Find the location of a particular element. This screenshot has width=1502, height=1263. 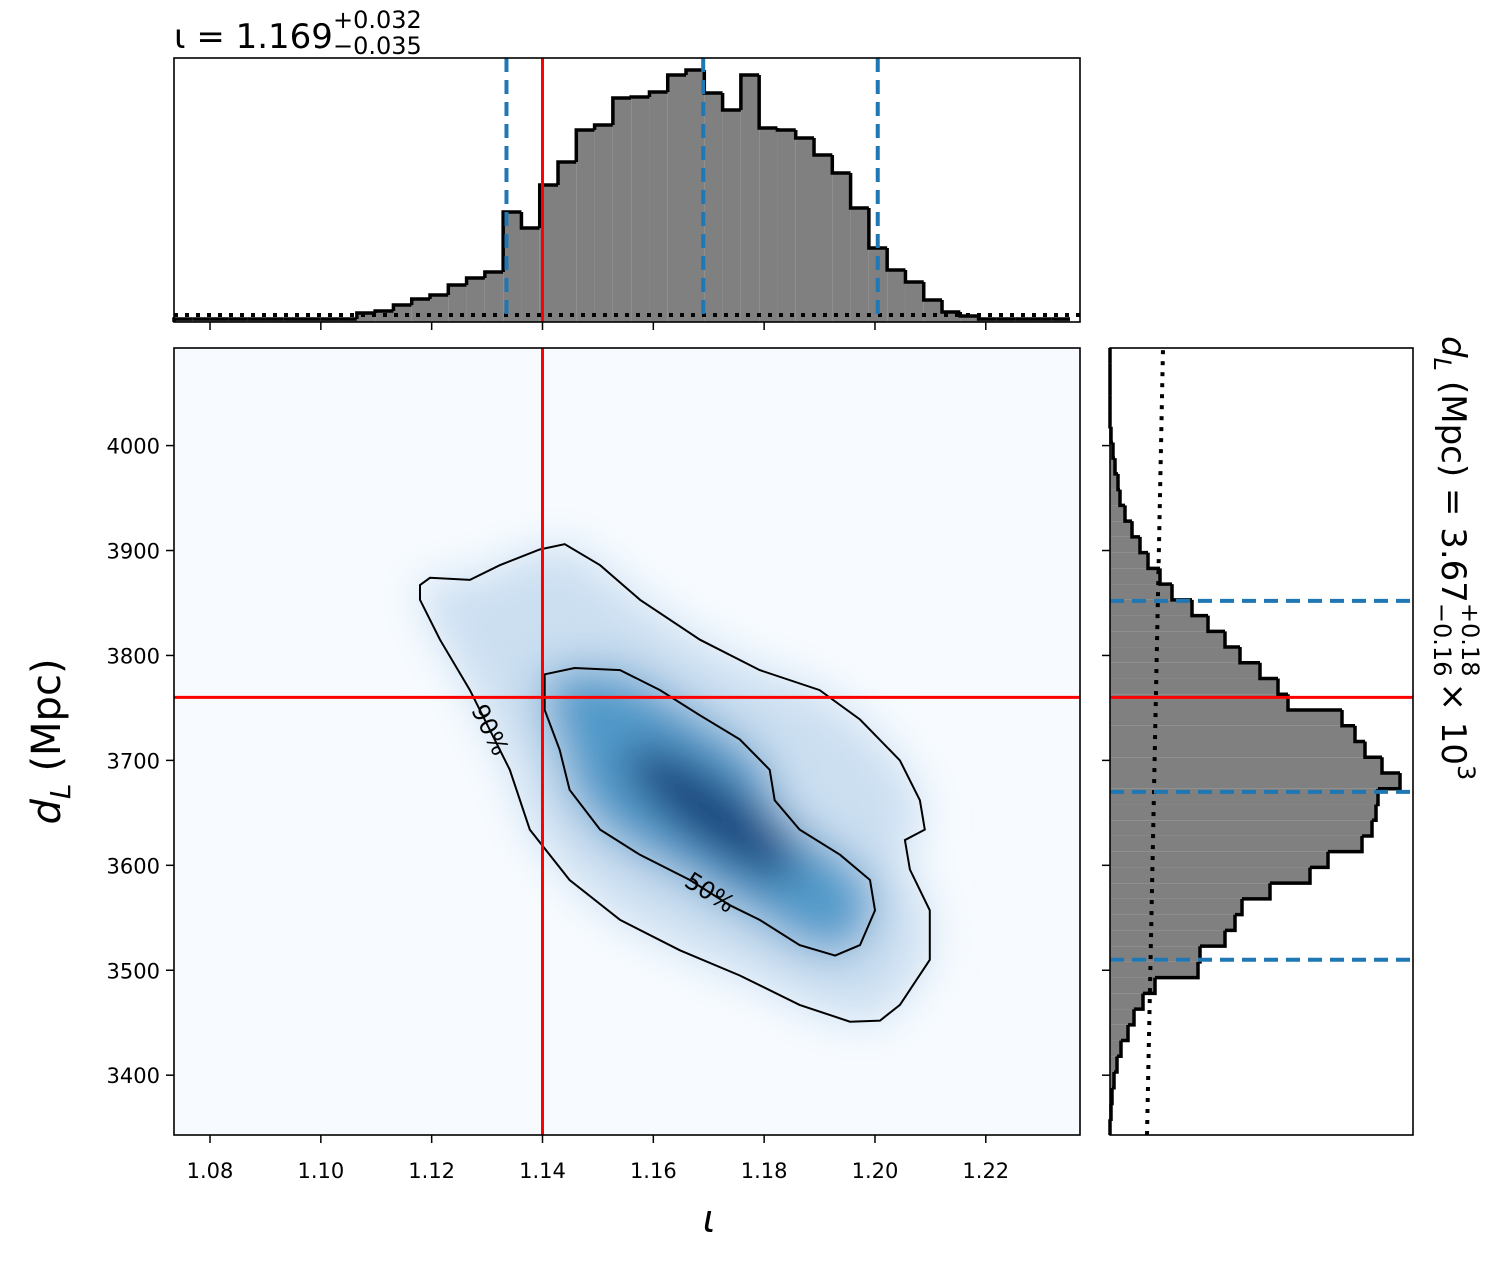

x-tick-label: 1.22 is located at coordinates (985, 1171).